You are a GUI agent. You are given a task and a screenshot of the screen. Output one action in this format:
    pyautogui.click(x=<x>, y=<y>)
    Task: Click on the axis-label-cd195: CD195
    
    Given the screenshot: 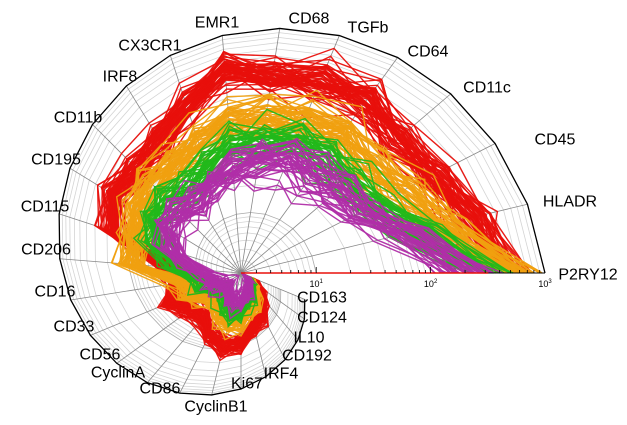 What is the action you would take?
    pyautogui.click(x=56, y=160)
    